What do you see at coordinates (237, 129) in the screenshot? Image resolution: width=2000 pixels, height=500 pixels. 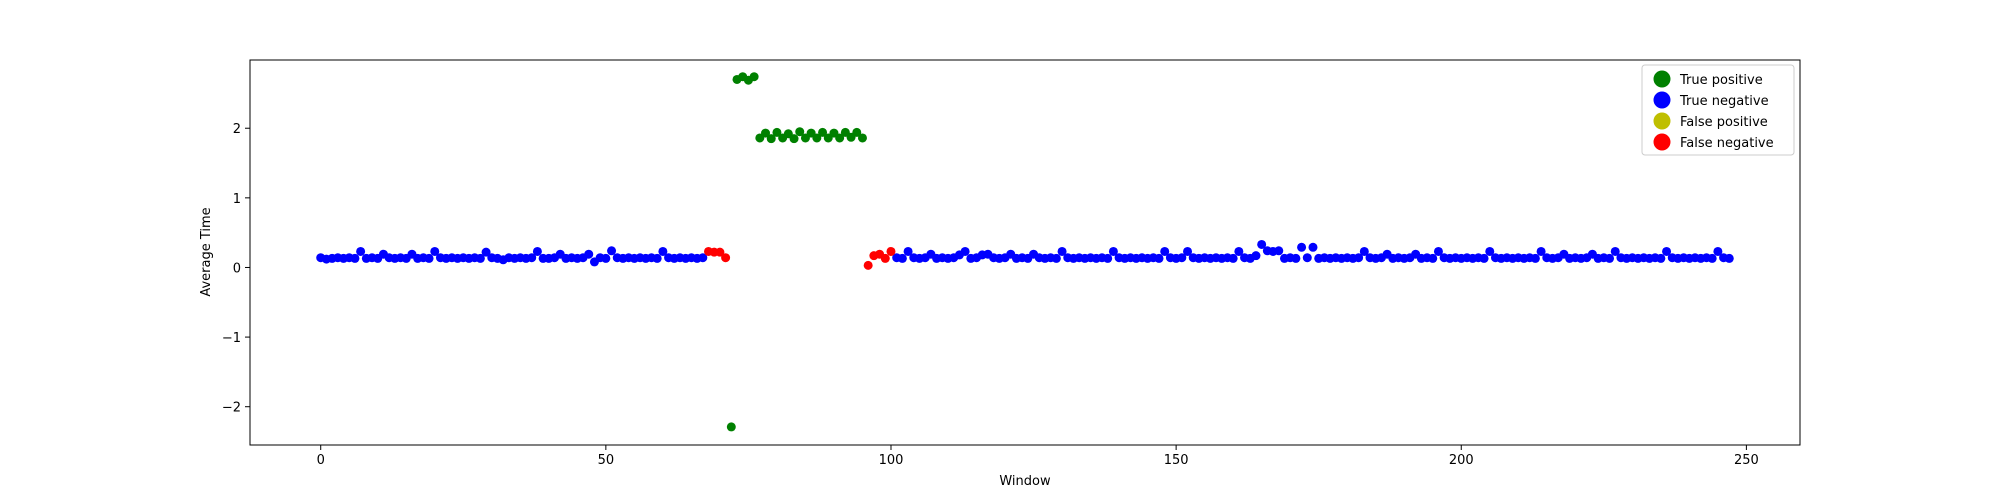 I see `y-tick-label: 2` at bounding box center [237, 129].